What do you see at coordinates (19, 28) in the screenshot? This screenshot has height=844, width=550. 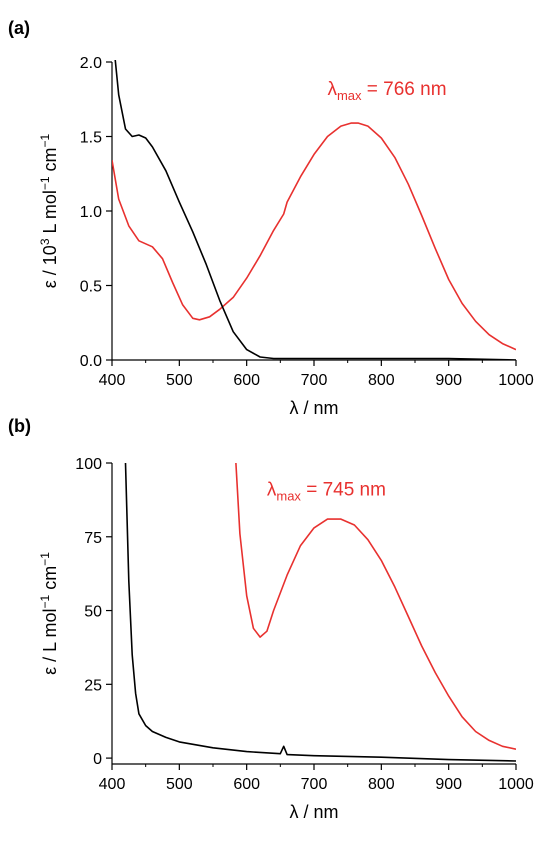 I see `panel-label-a: (a)` at bounding box center [19, 28].